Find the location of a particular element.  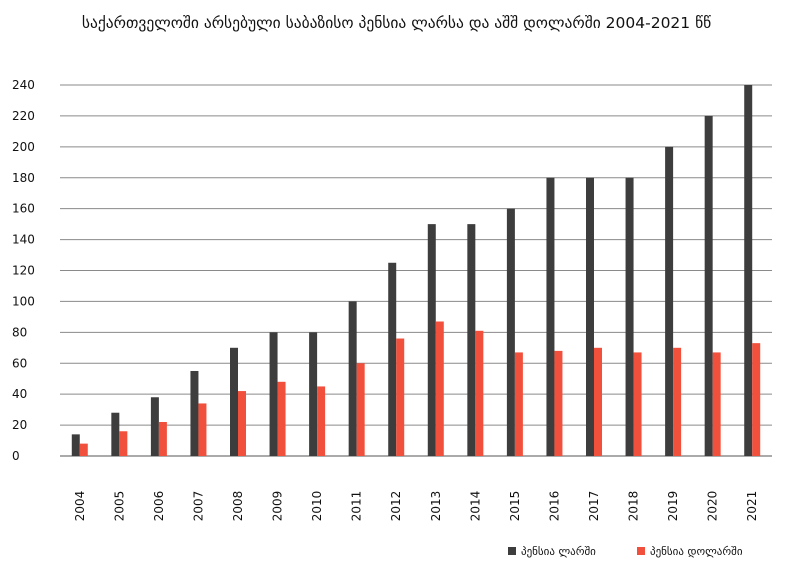

x-tick-label: 2008 is located at coordinates (238, 506).